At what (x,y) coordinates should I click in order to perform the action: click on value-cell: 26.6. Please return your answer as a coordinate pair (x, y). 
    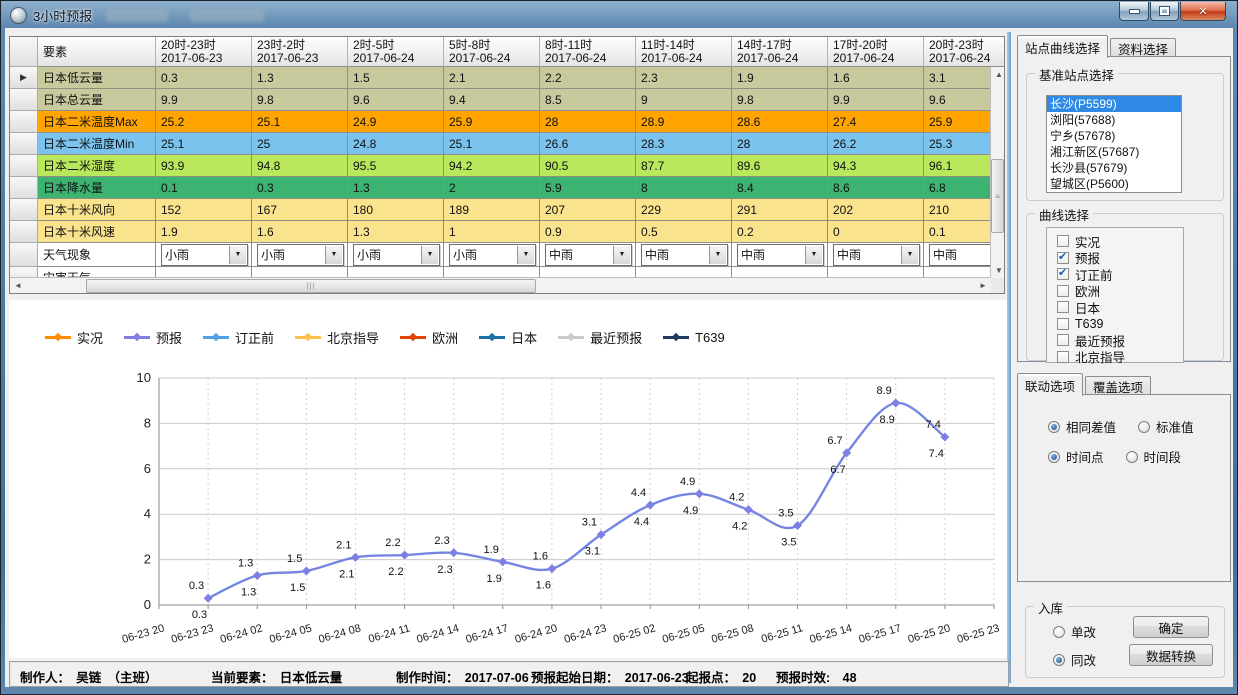
    Looking at the image, I should click on (588, 144).